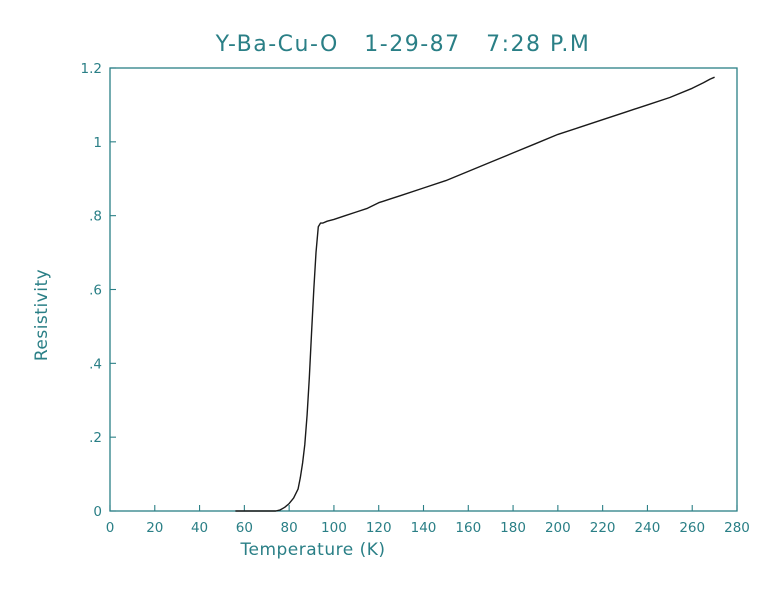 This screenshot has height=600, width=775. I want to click on x-tick-label: 40, so click(199, 528).